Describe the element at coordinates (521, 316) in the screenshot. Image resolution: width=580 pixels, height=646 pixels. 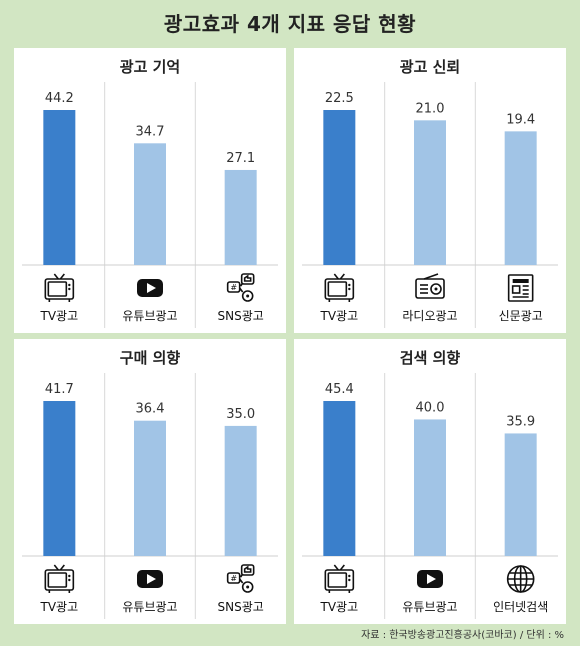
I see `category-label: 신문광고` at that location.